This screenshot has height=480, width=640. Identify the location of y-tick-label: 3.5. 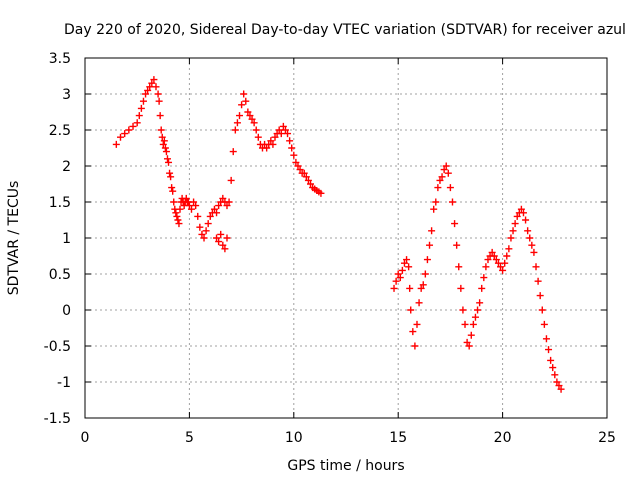
(60, 59).